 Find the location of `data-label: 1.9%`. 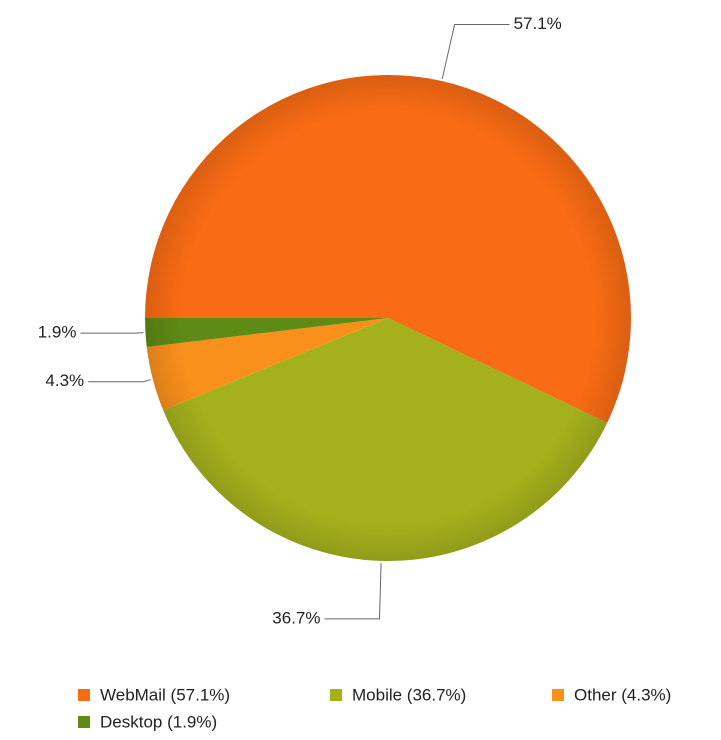

data-label: 1.9% is located at coordinates (57, 332).